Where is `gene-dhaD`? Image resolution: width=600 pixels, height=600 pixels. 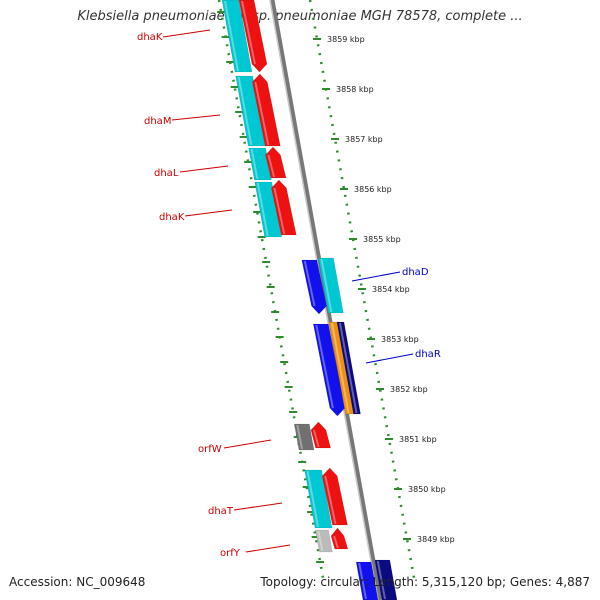 gene-dhaD is located at coordinates (331, 285).